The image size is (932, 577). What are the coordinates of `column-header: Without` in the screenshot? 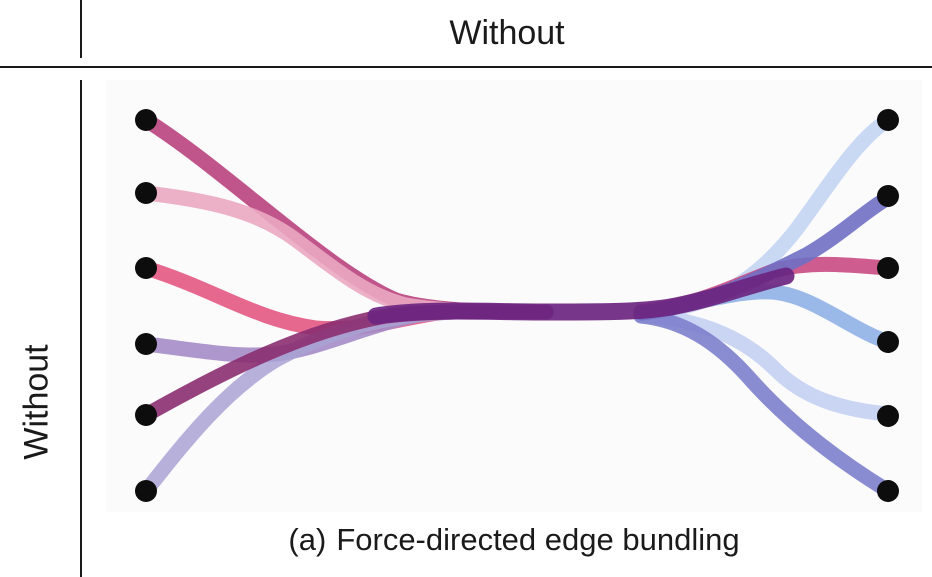 It's located at (507, 33).